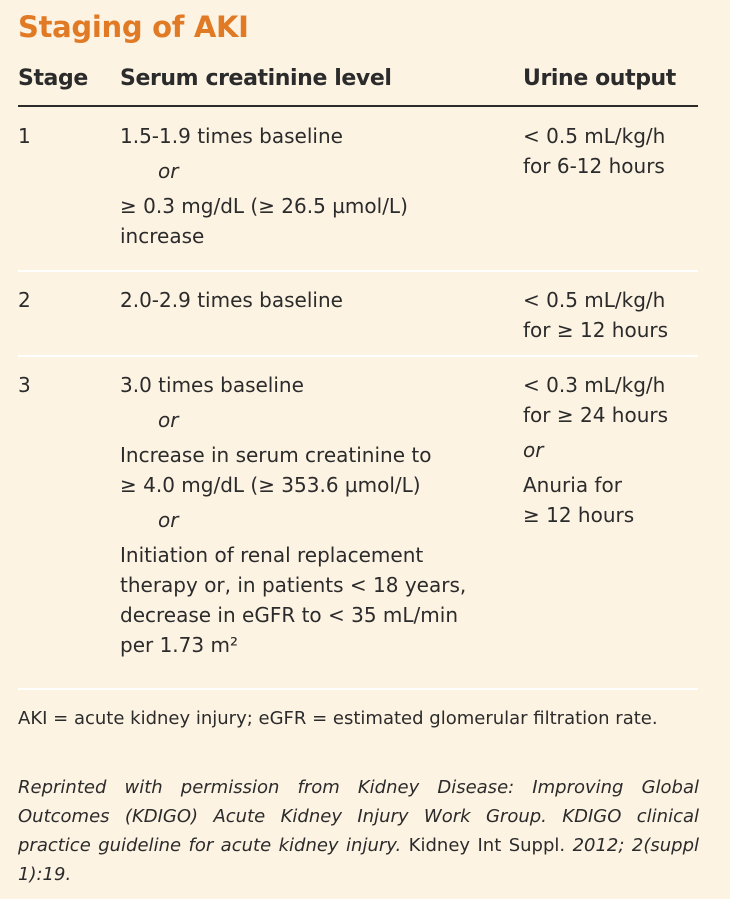 The width and height of the screenshot is (730, 899). Describe the element at coordinates (276, 455) in the screenshot. I see `serum-text: Increase in serum creatinine to` at that location.